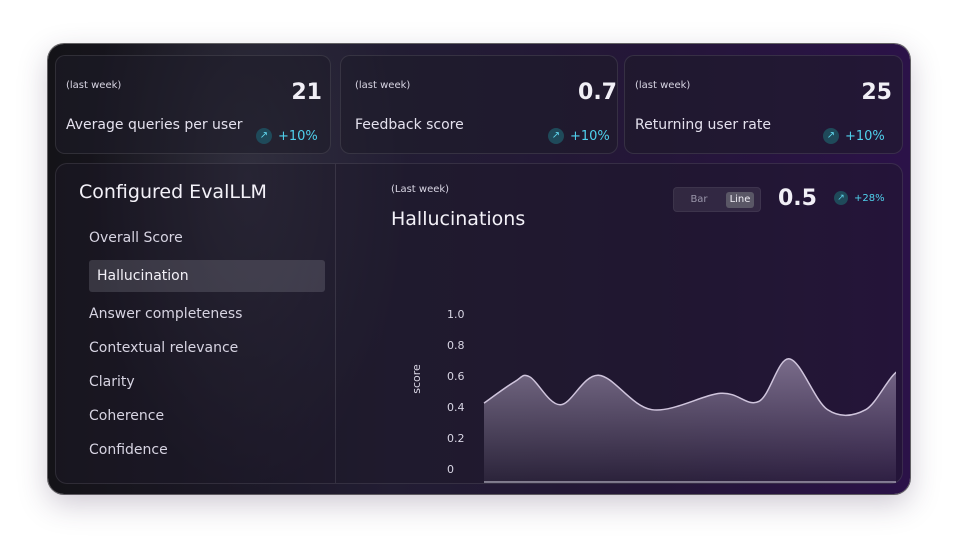  What do you see at coordinates (858, 493) in the screenshot?
I see `x-tick-label: day6` at bounding box center [858, 493].